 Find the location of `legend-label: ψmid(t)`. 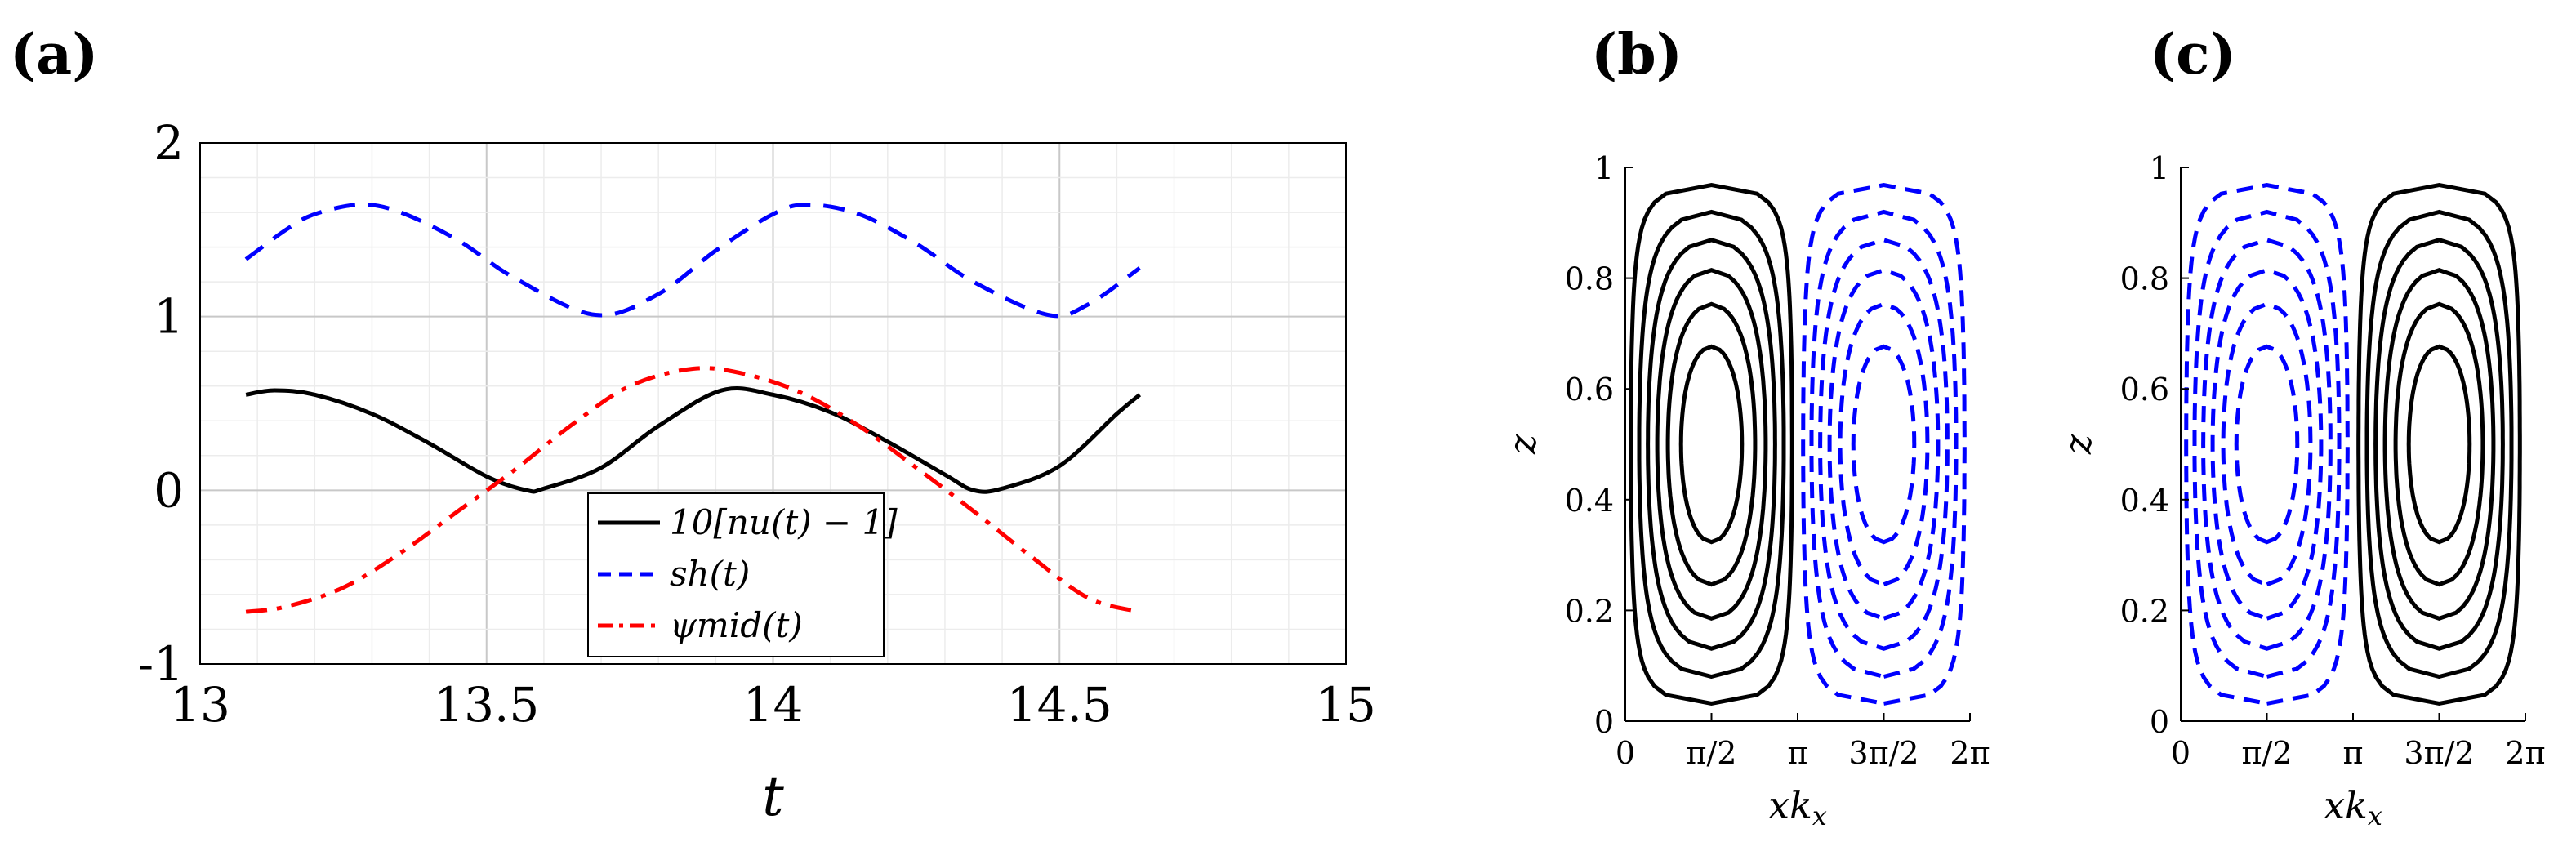

legend-label: ψmid(t) is located at coordinates (736, 625).